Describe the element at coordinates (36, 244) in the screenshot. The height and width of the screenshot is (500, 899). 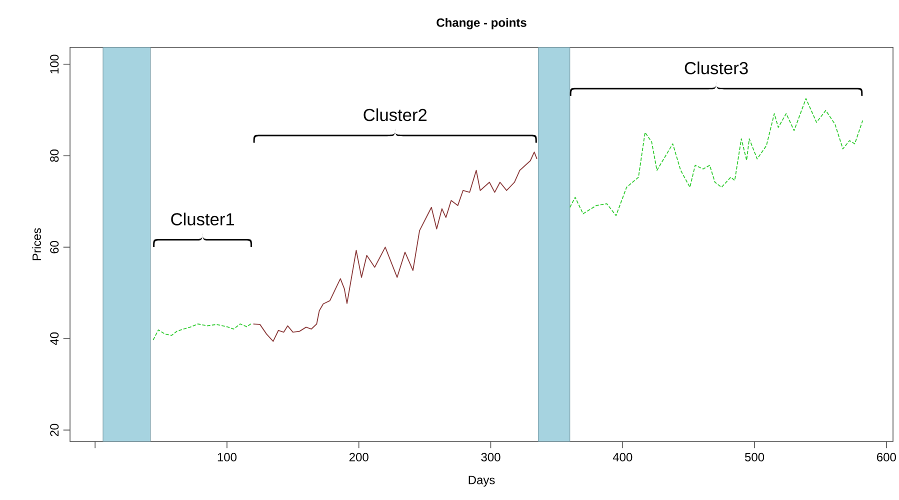
I see `y-axis-title: Prices` at that location.